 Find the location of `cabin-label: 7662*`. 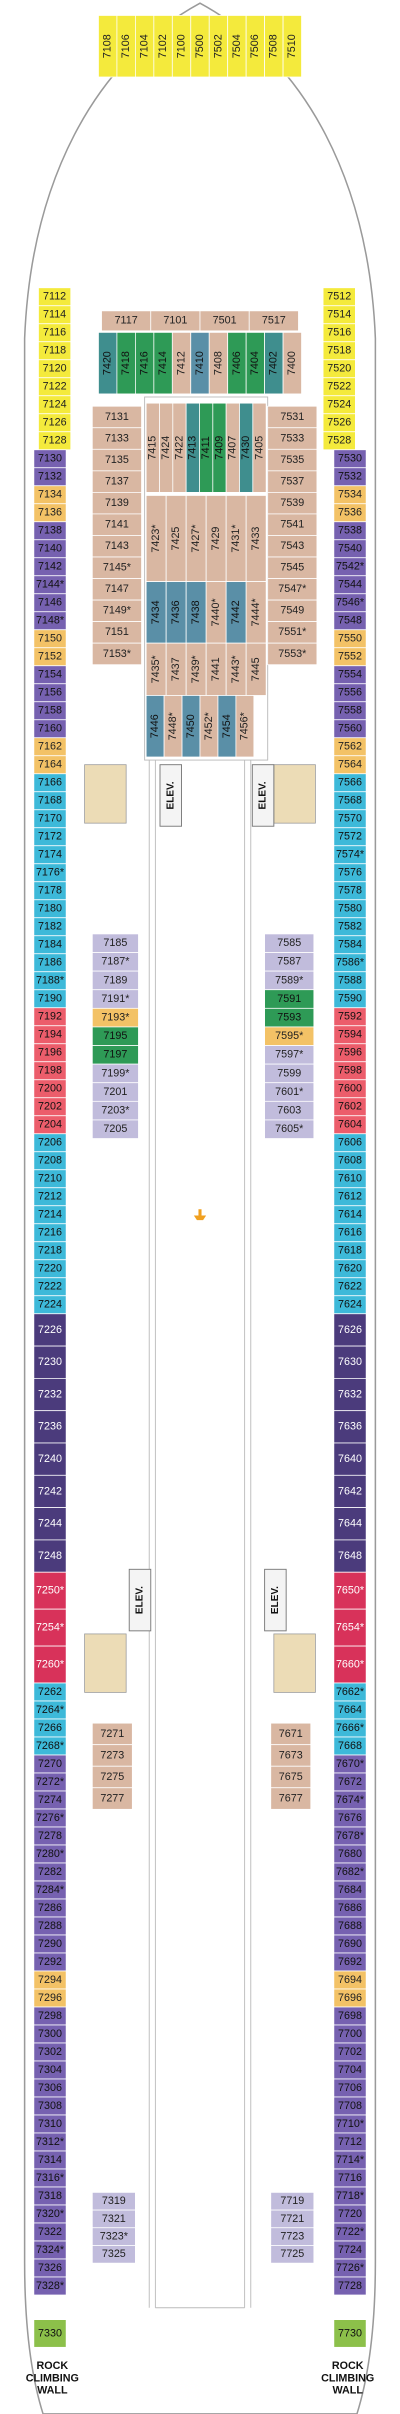

cabin-label: 7662* is located at coordinates (350, 1692).